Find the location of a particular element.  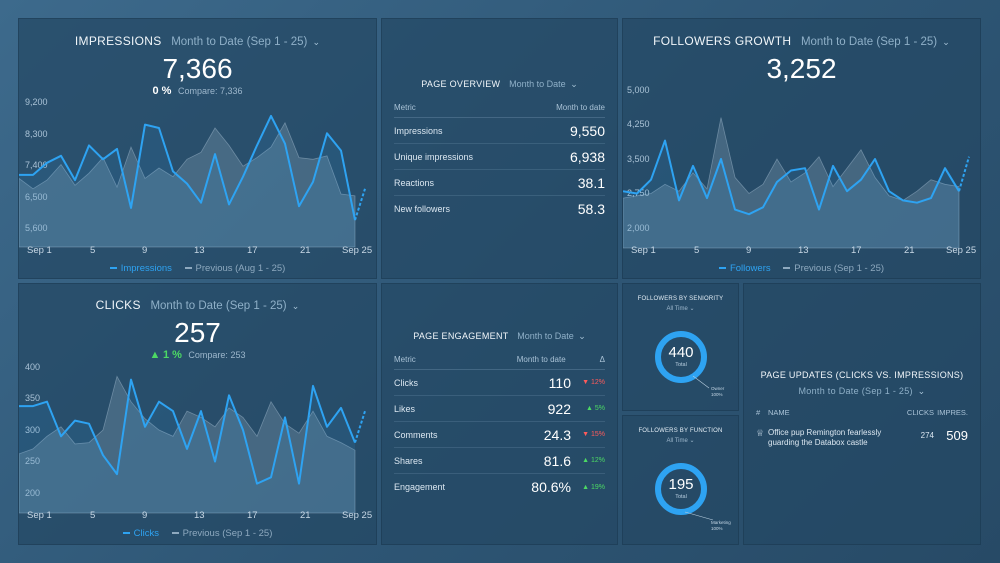

impressions-compare-text: Compare: 7,336 is located at coordinates (210, 91).